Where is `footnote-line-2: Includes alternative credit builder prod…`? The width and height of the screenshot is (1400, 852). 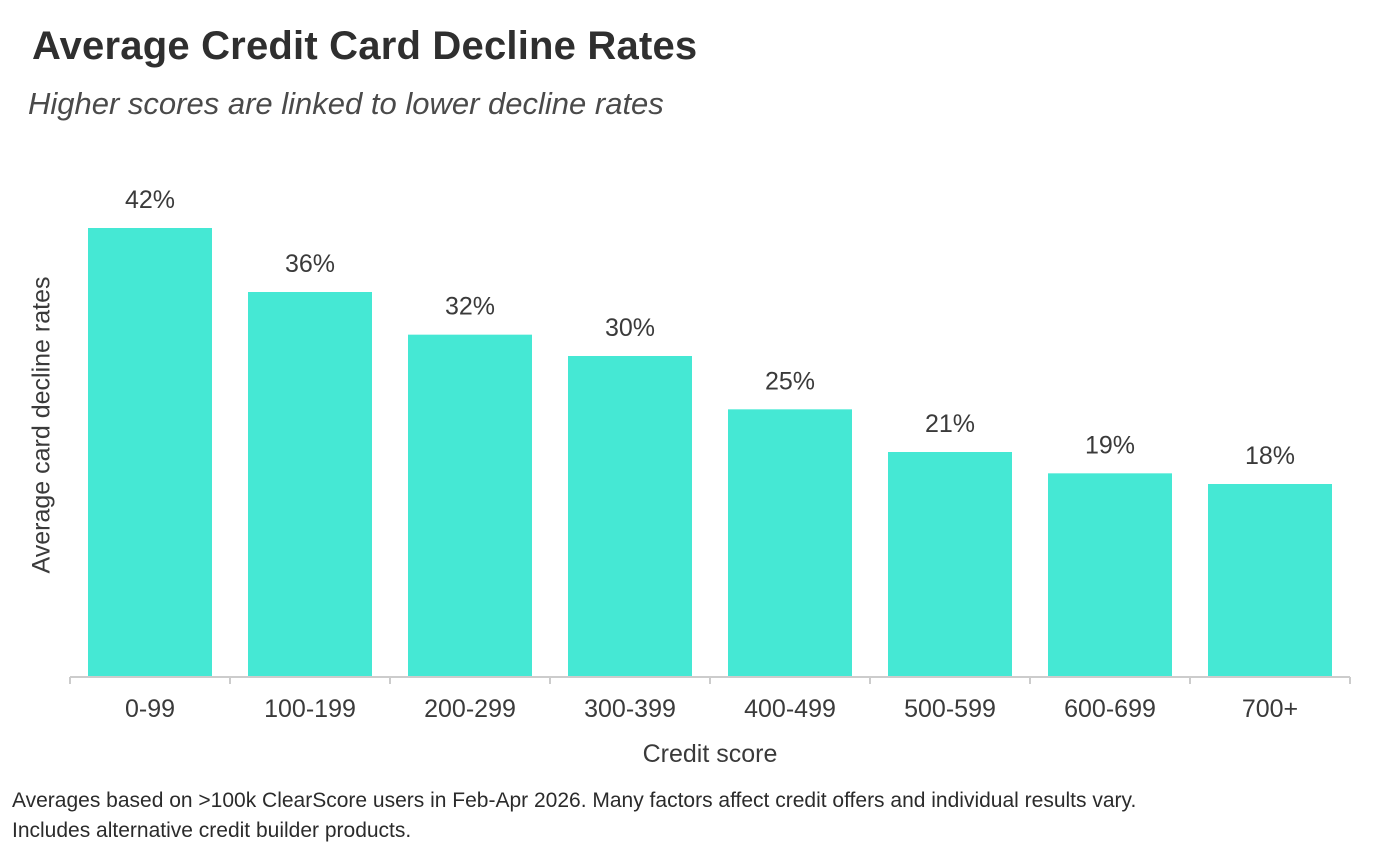 footnote-line-2: Includes alternative credit builder prod… is located at coordinates (212, 830).